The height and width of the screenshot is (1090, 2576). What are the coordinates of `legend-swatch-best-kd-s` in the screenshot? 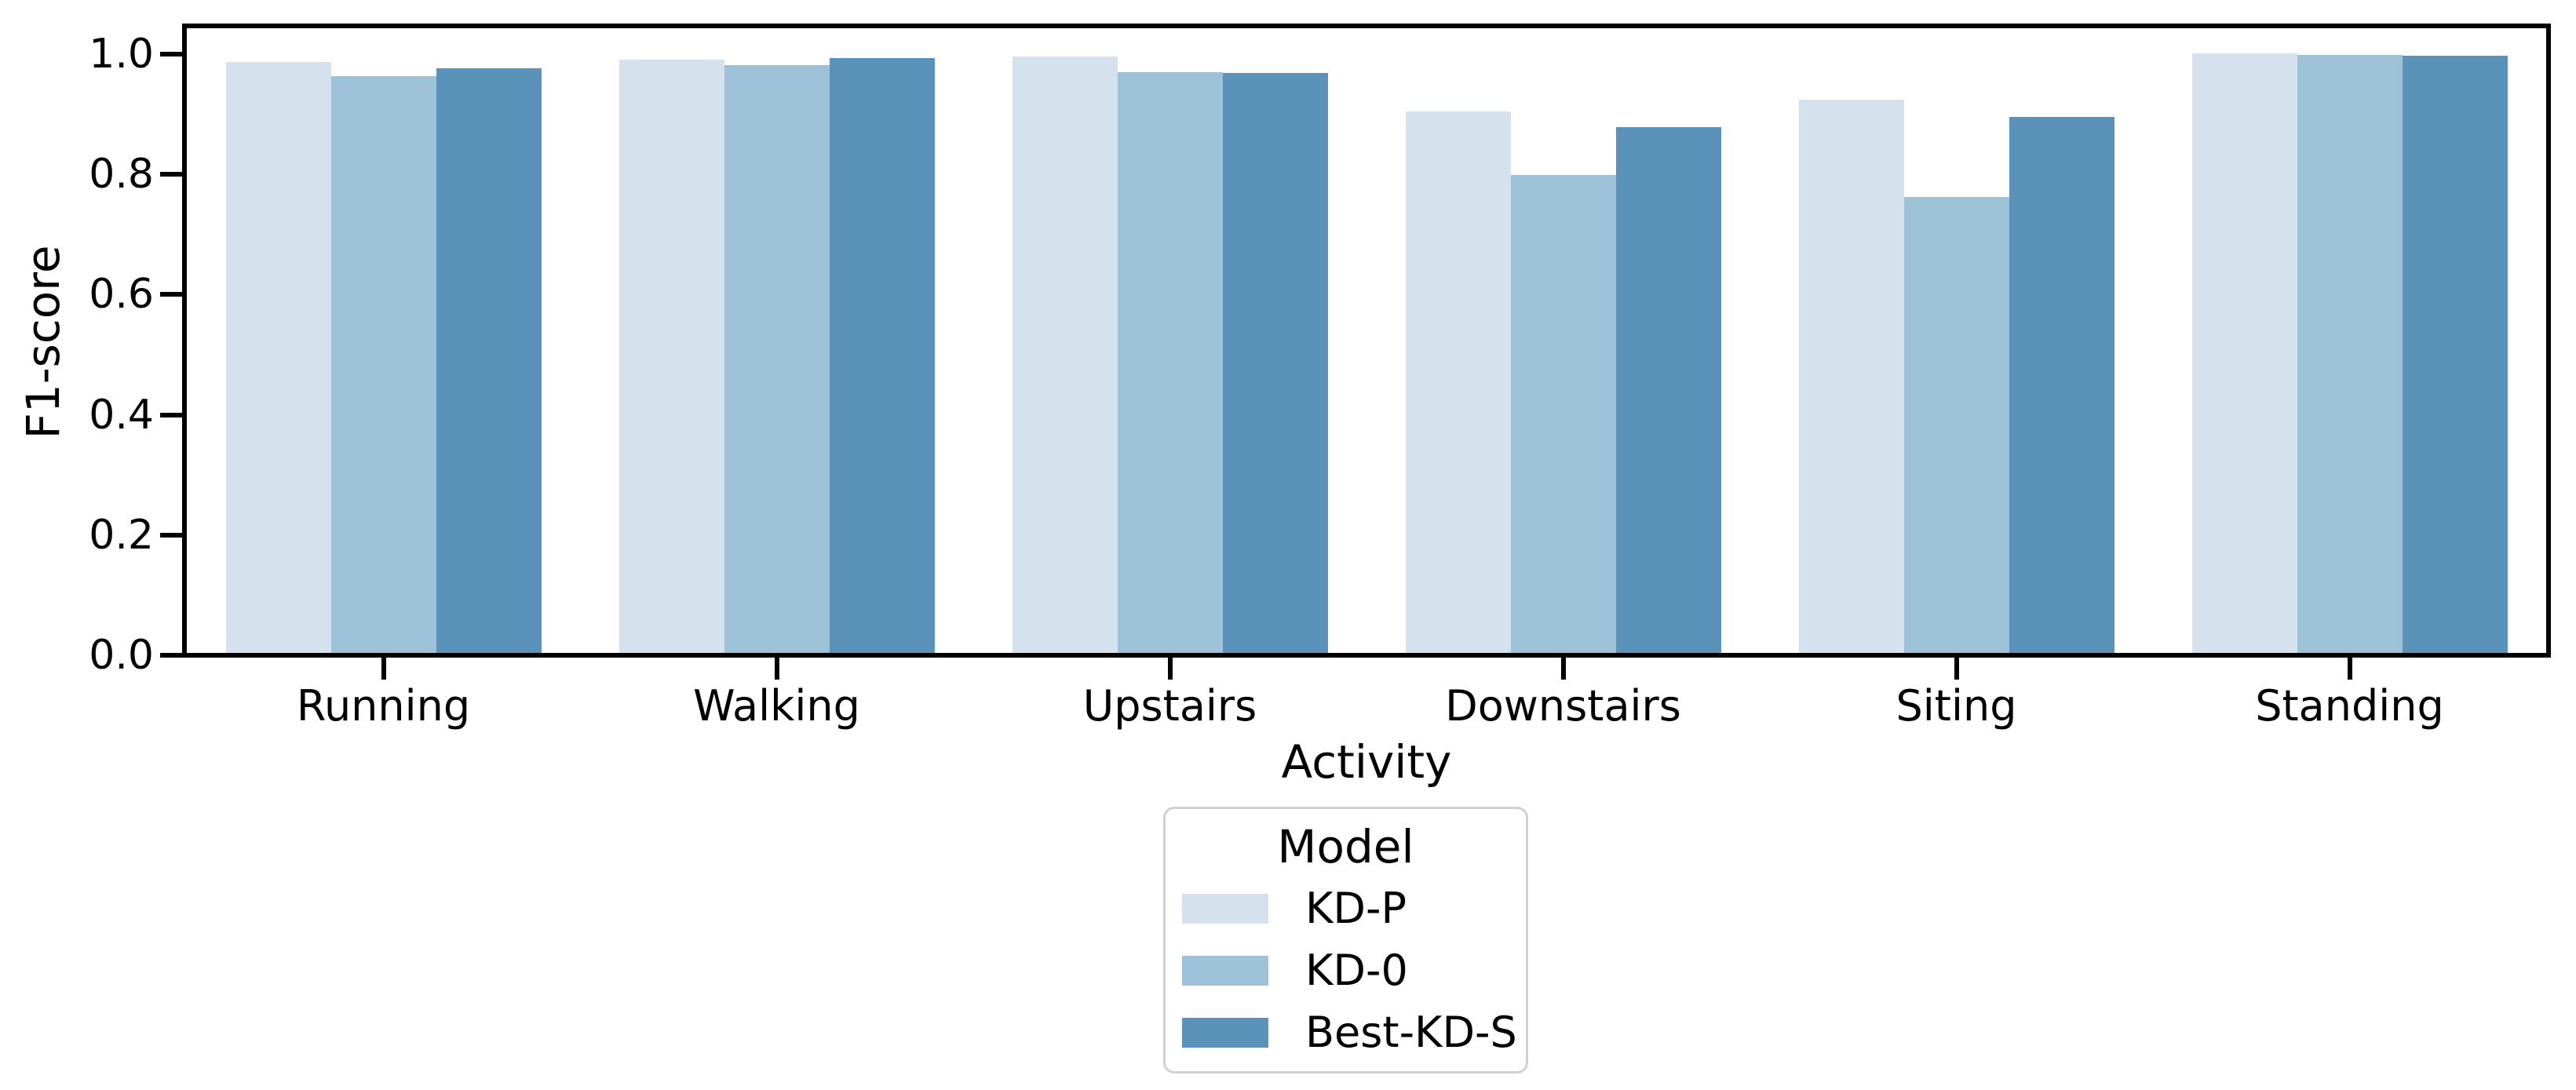 It's located at (1225, 1033).